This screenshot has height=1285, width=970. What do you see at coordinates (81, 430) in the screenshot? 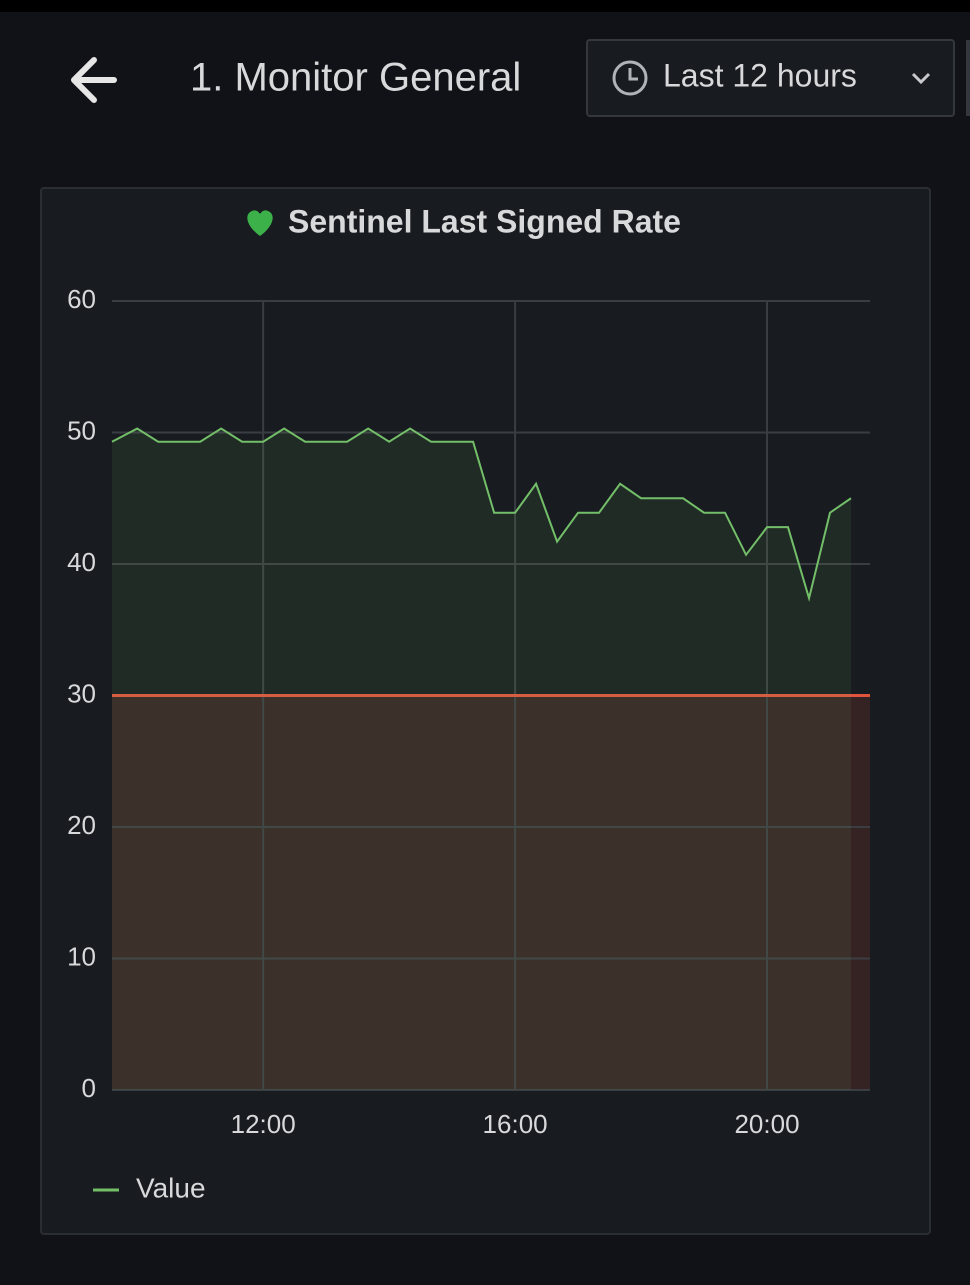
I see `y-tick-label: 50` at bounding box center [81, 430].